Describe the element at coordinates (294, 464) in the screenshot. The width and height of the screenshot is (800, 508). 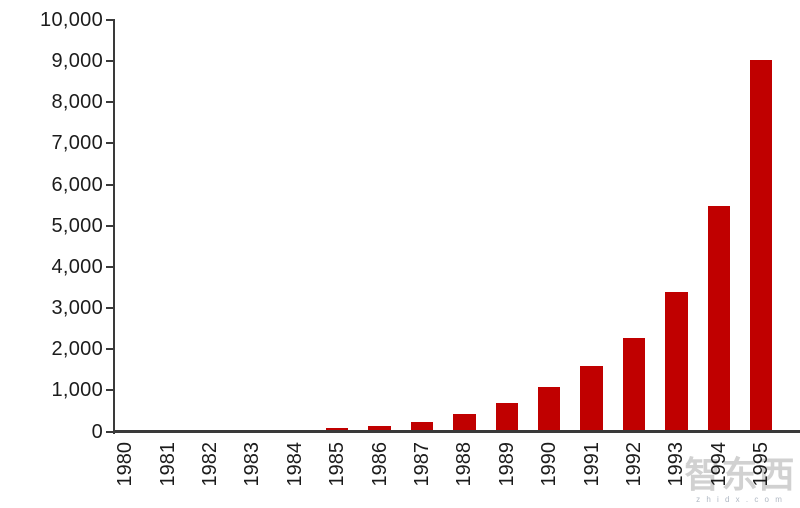
I see `x-axis-tick-label: 1984` at that location.